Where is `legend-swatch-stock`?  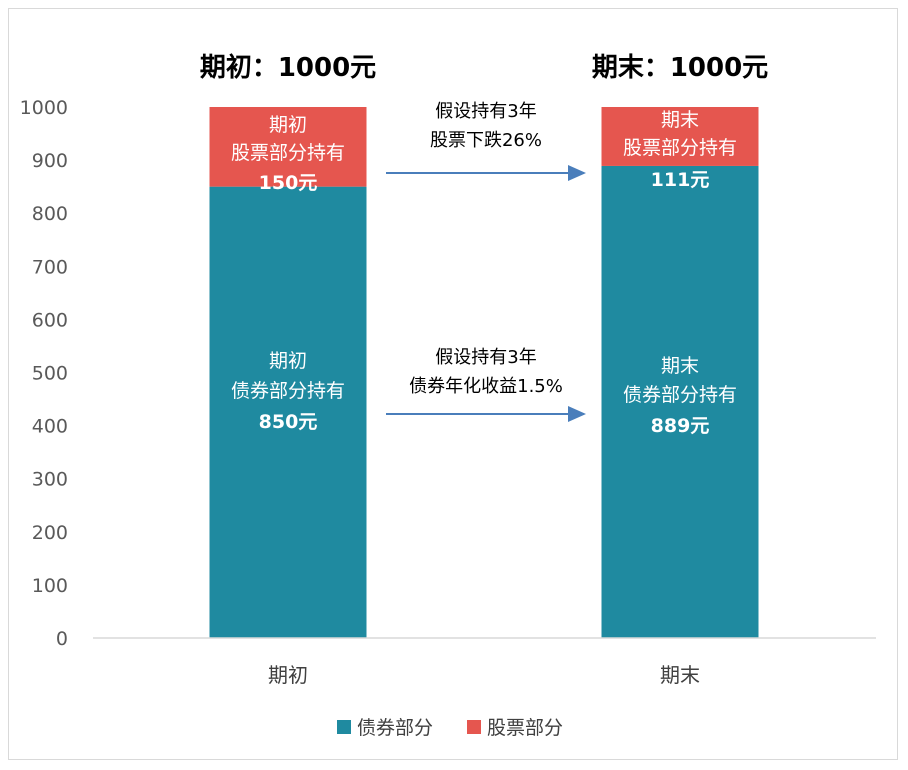
legend-swatch-stock is located at coordinates (474, 727).